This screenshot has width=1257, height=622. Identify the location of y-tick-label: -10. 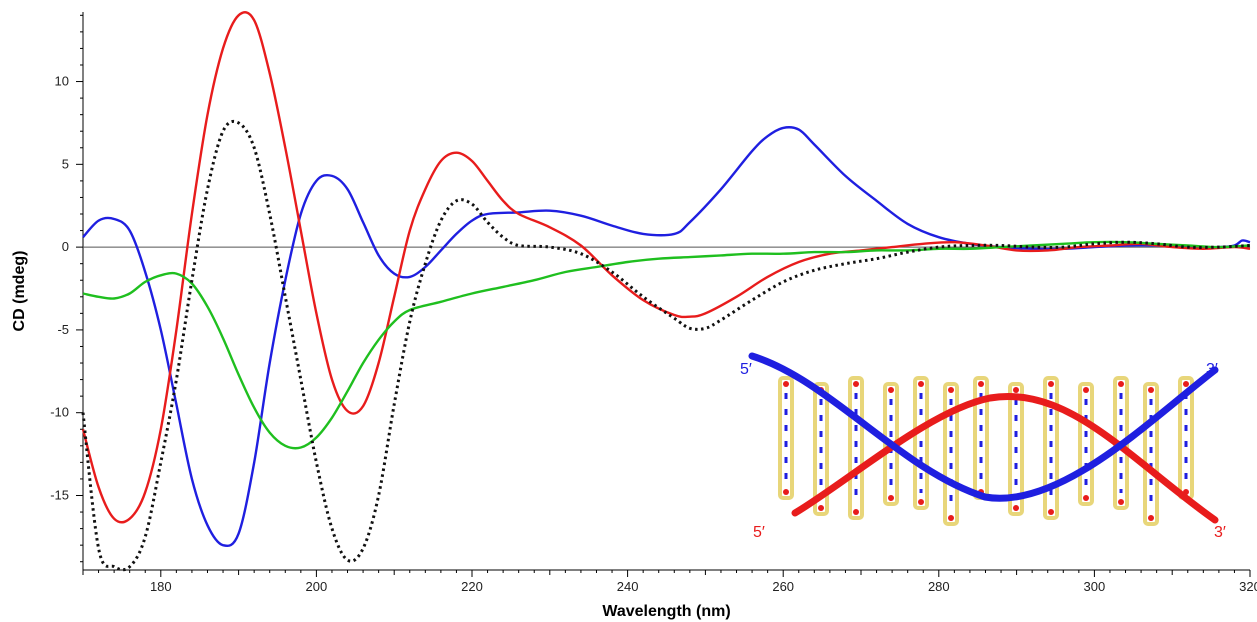
(59, 412).